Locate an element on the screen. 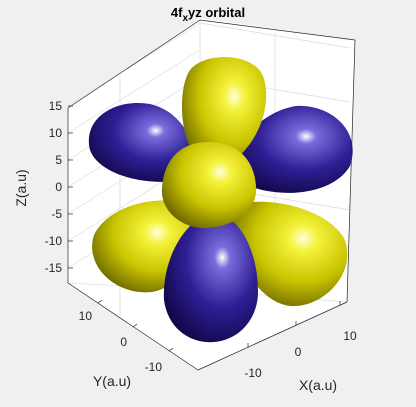 The height and width of the screenshot is (407, 416). y-tick-labels: 10 0 -10 is located at coordinates (121, 341).